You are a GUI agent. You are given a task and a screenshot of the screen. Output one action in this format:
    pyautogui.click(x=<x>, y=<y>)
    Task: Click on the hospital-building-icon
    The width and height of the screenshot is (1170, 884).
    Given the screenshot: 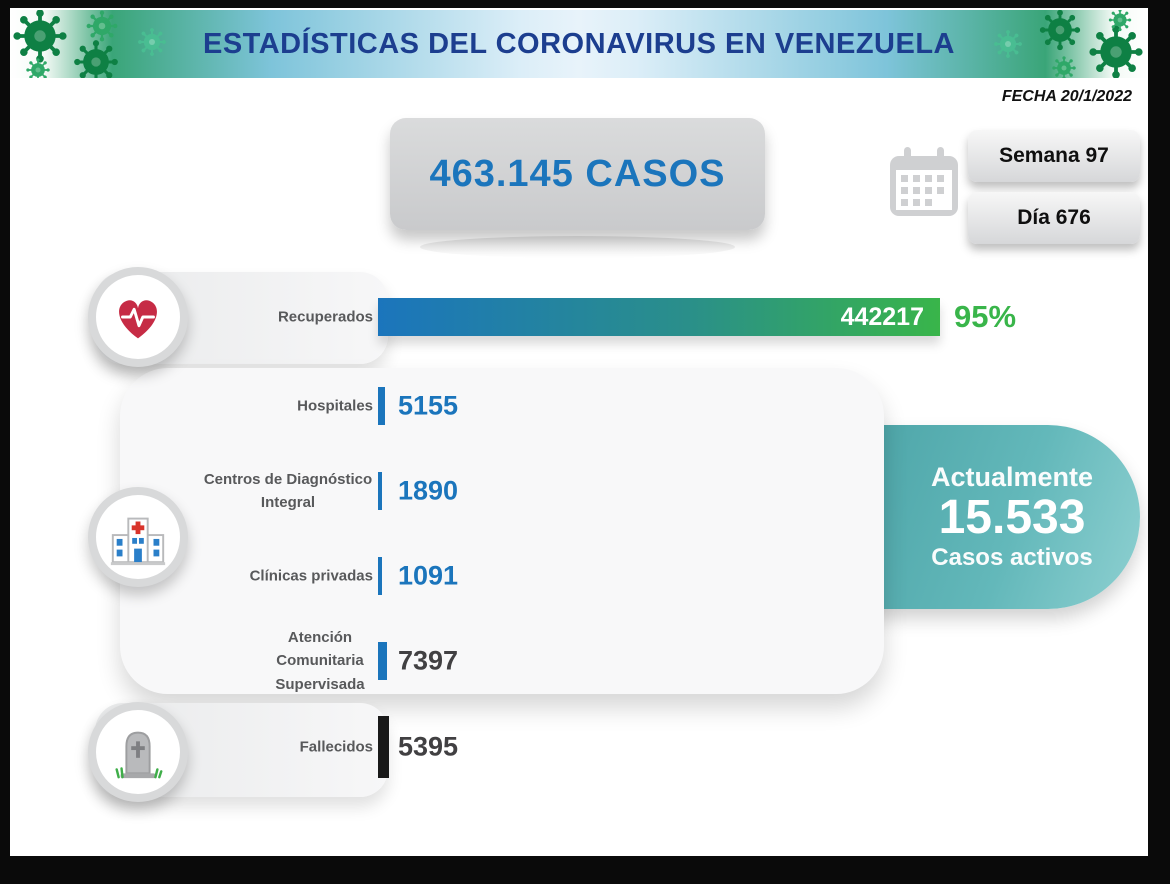 What is the action you would take?
    pyautogui.click(x=138, y=537)
    